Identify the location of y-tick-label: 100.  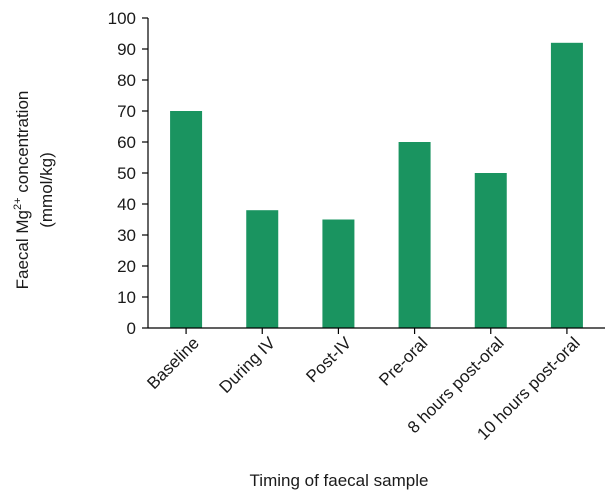
(122, 18).